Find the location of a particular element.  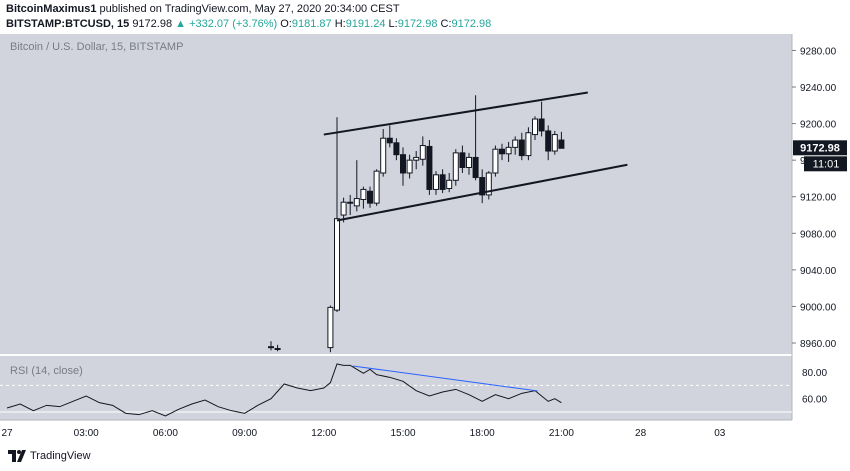

countdown-badge-bg is located at coordinates (825, 164).